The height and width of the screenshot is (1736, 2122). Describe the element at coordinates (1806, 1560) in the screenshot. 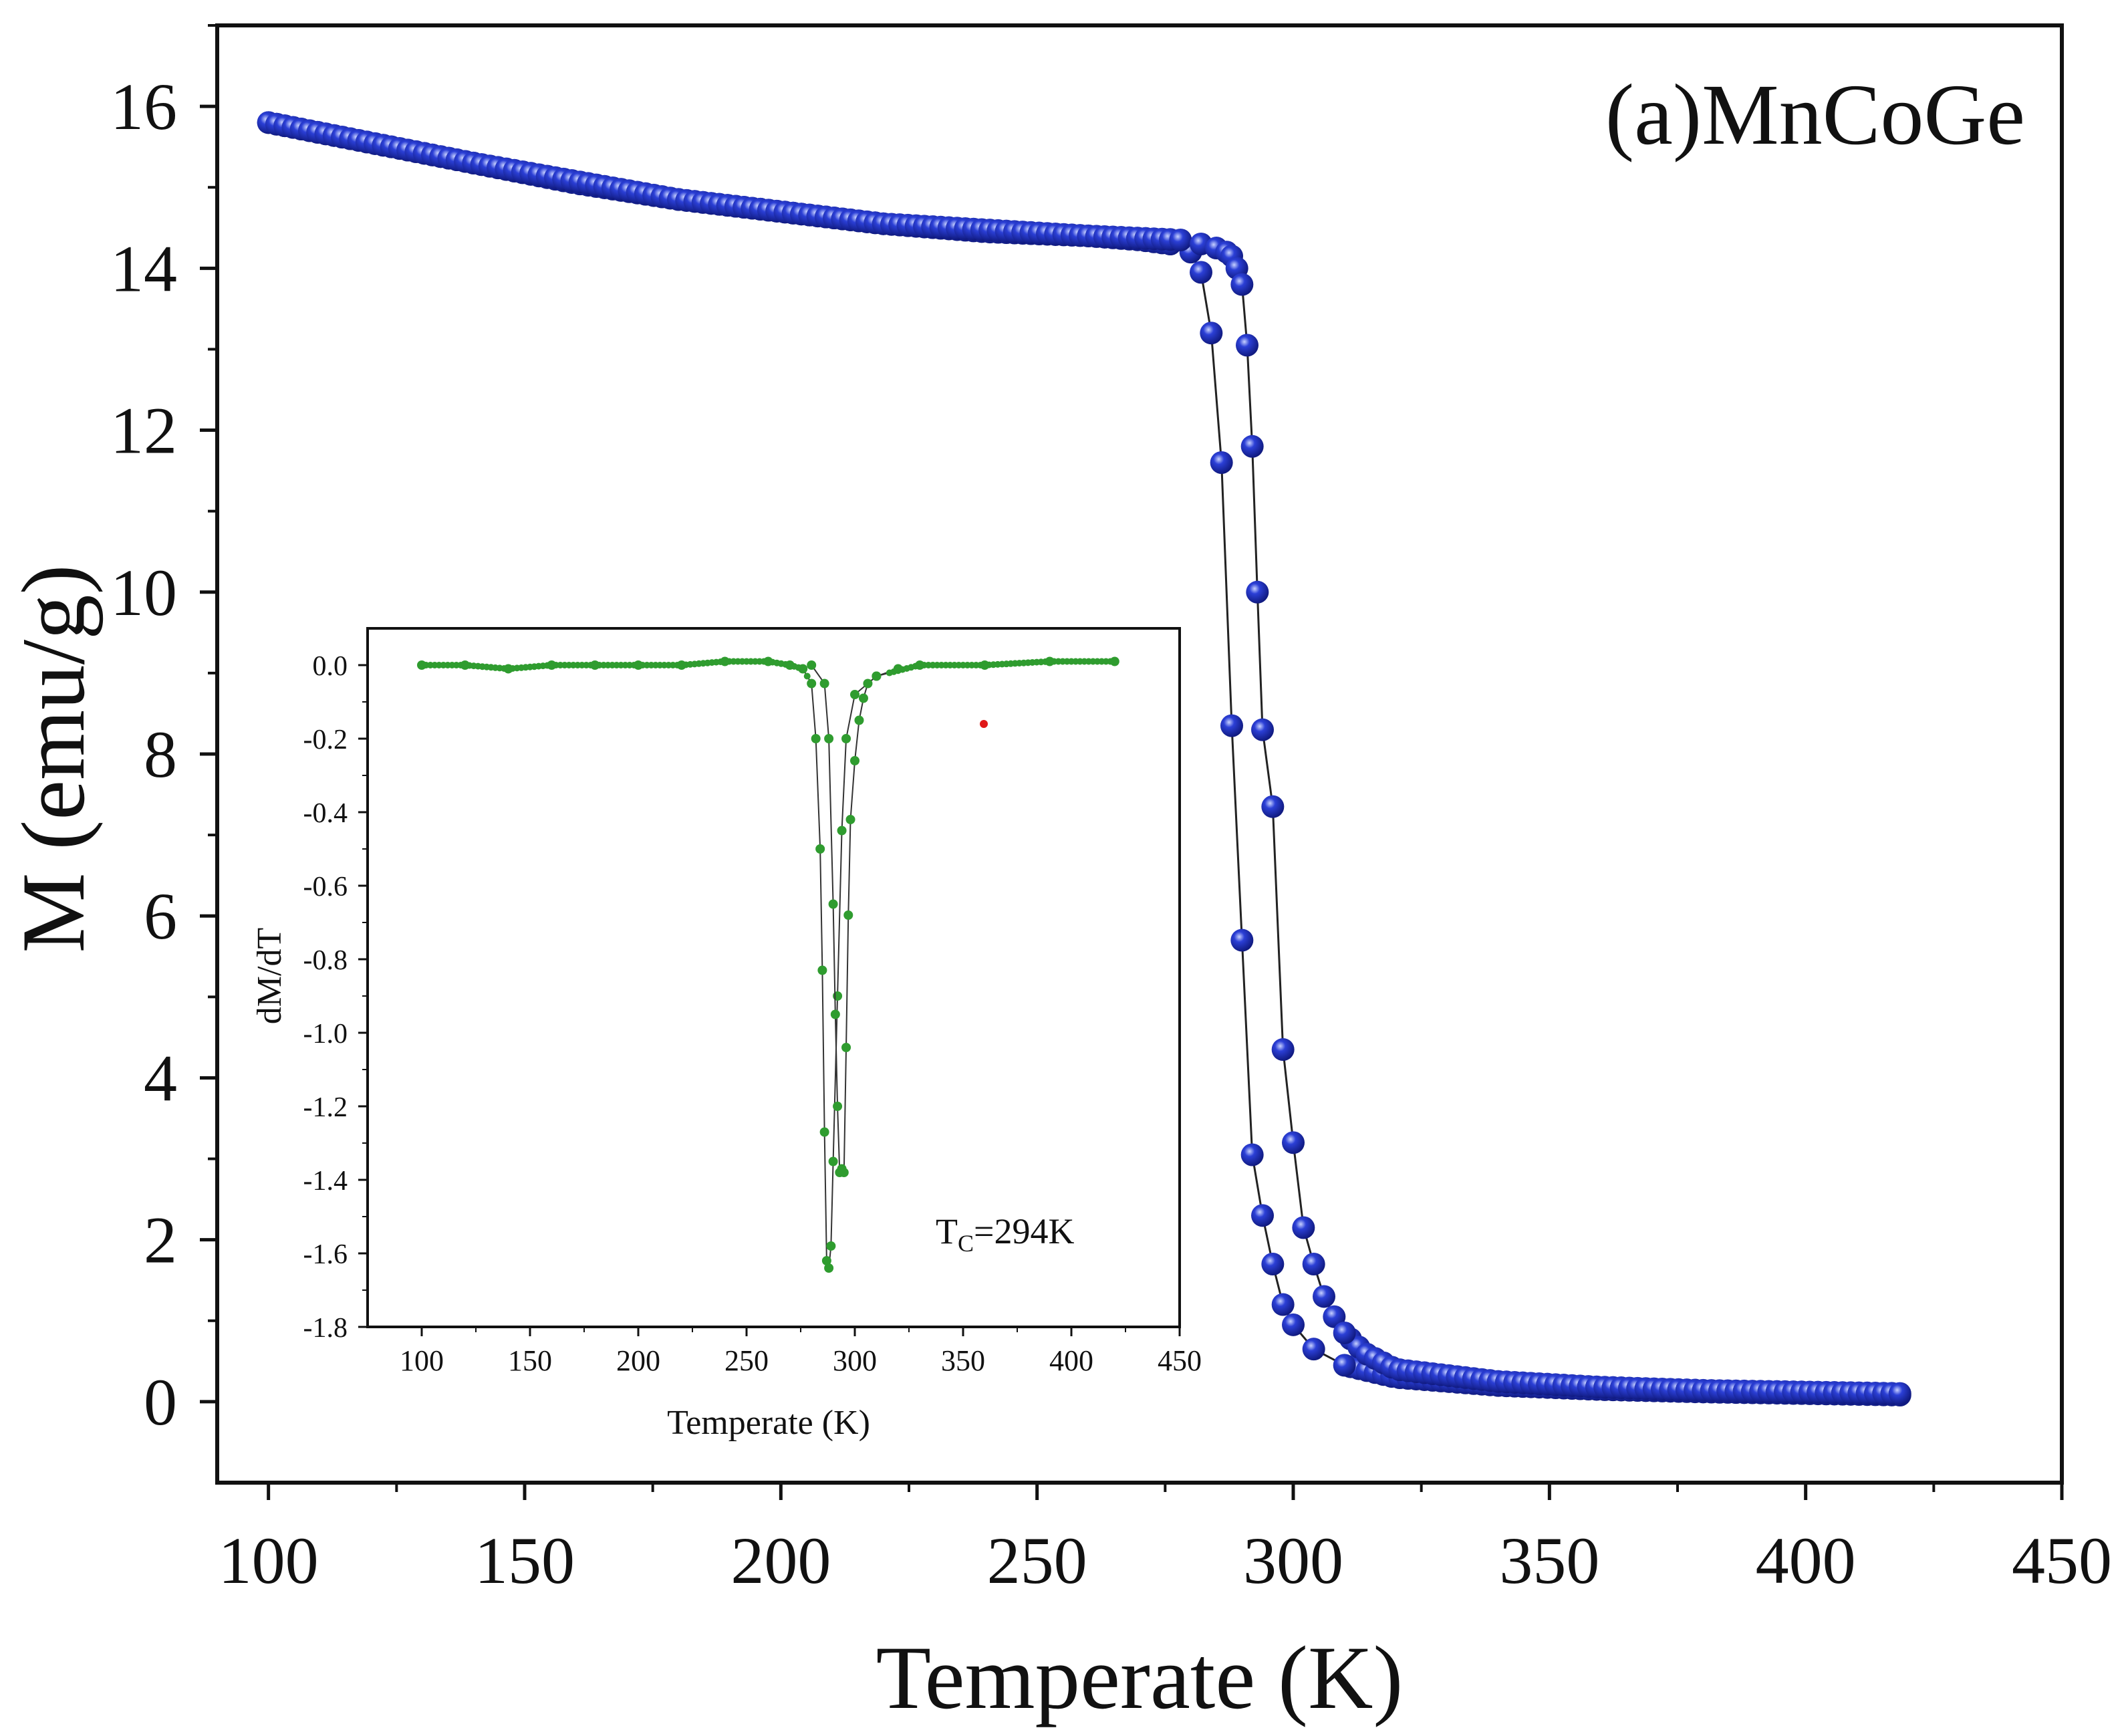

I see `main-x-tick-label: 400` at that location.